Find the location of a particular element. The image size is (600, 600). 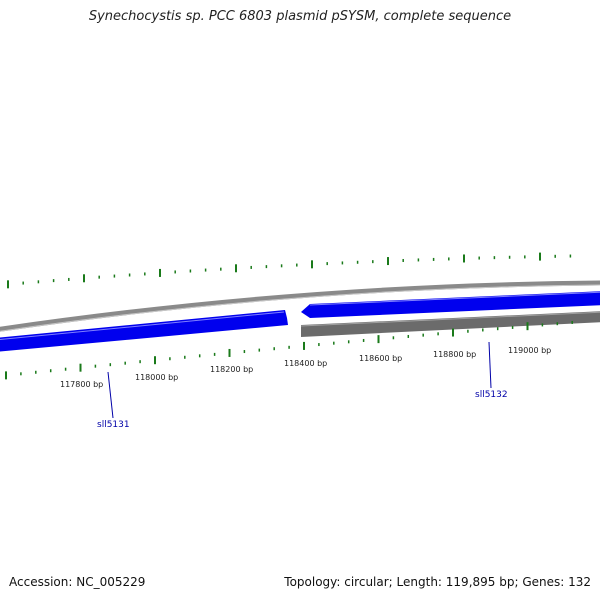

gc-track-upper is located at coordinates (289, 270).